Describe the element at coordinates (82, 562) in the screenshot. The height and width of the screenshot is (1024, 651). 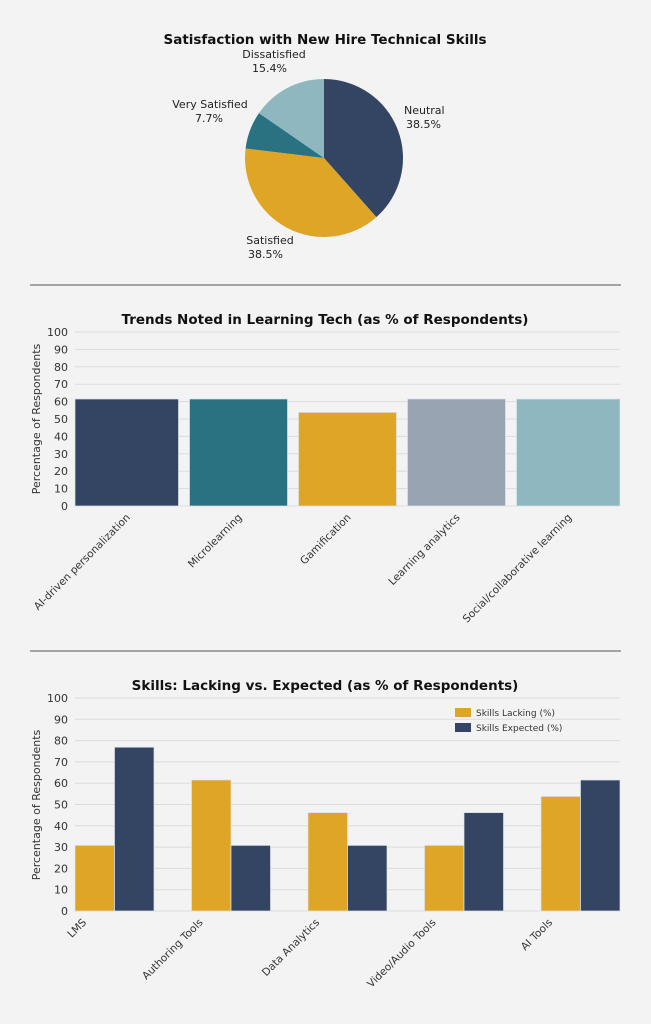
I see `x-tick-label: AI-driven personalization` at that location.